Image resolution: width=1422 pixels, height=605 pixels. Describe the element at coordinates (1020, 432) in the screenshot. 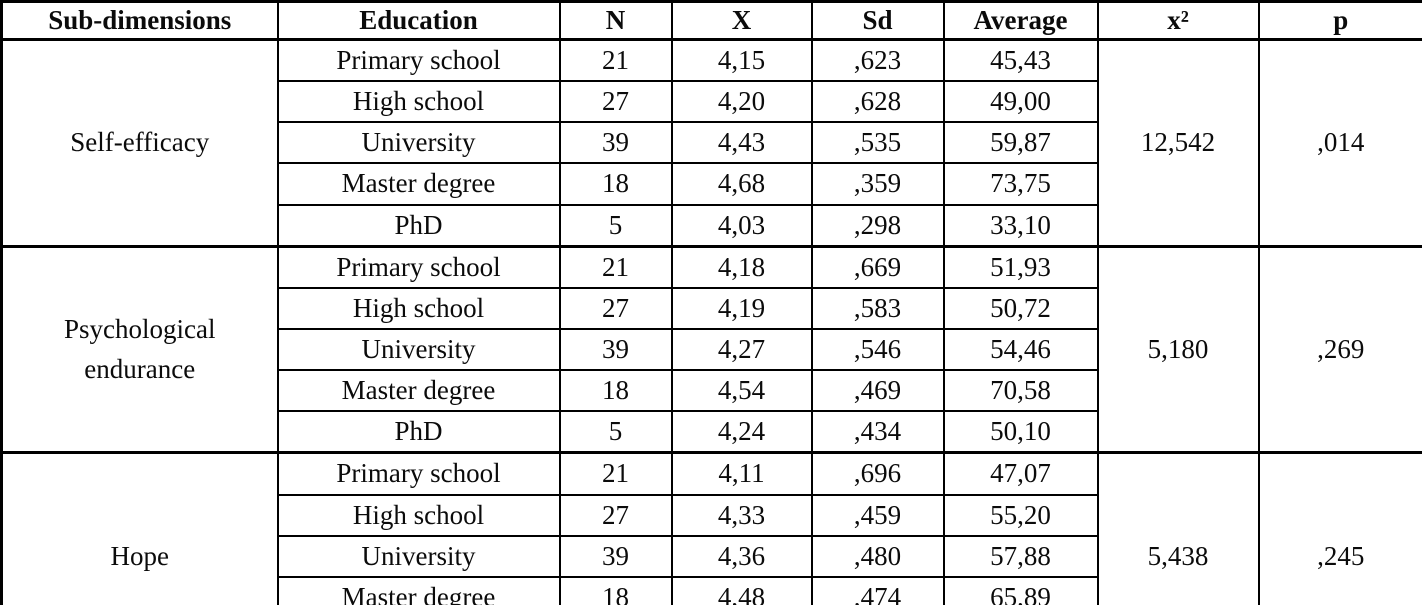

I see `average-cell: 50,10` at that location.